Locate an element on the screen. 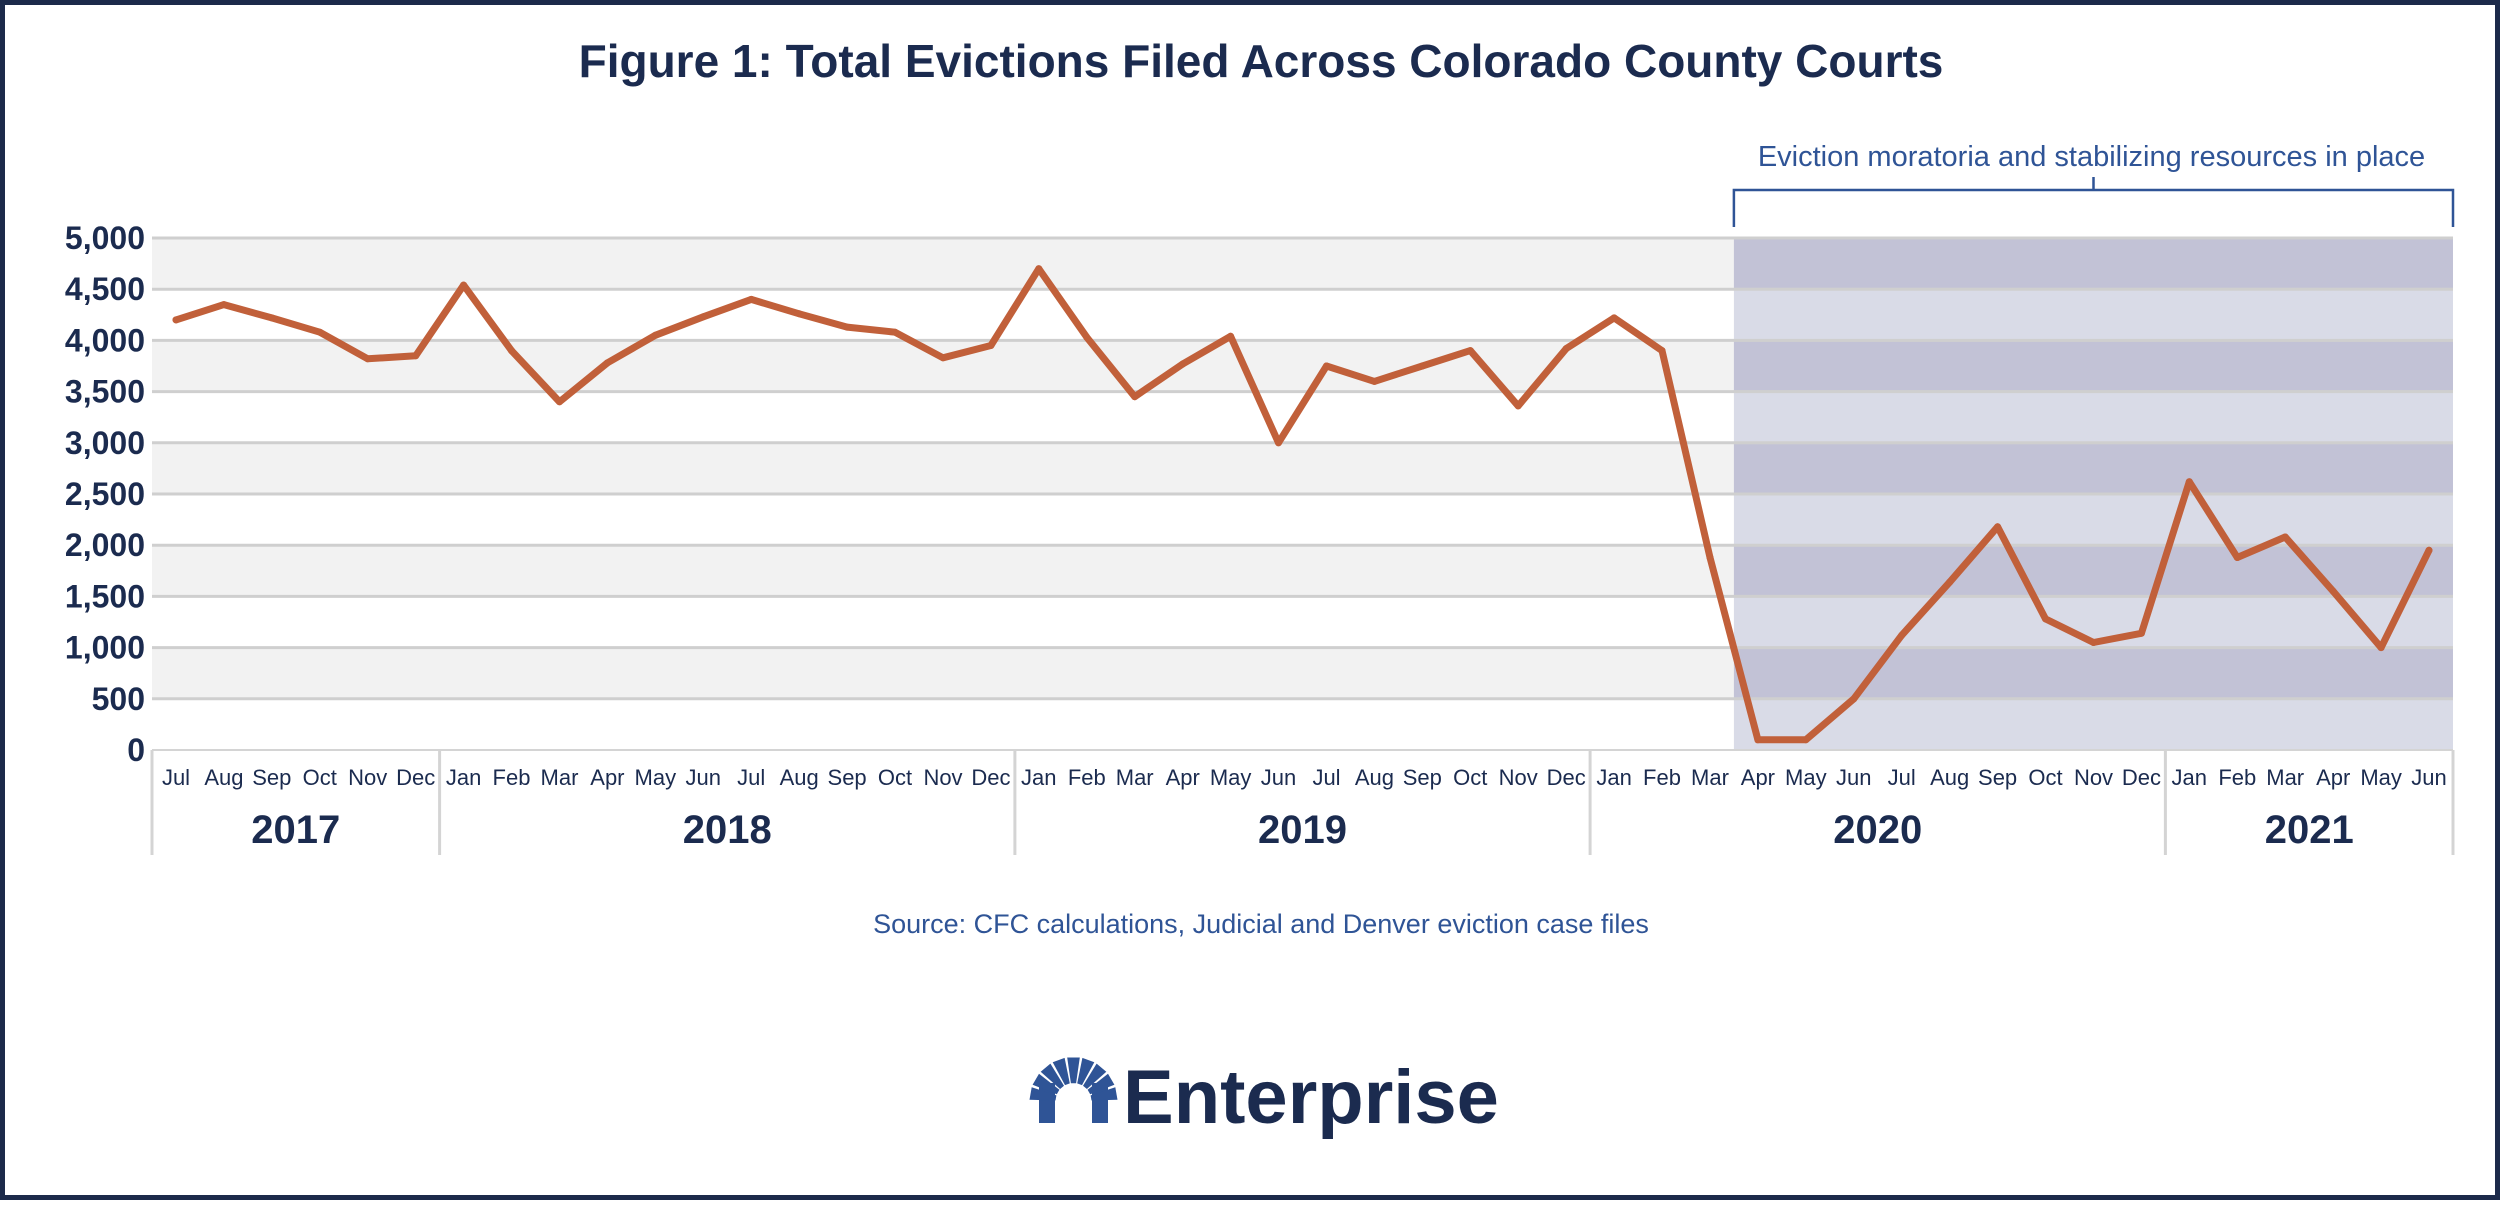 Image resolution: width=2500 pixels, height=1205 pixels. y-tick-label: 2,000 is located at coordinates (105, 545).